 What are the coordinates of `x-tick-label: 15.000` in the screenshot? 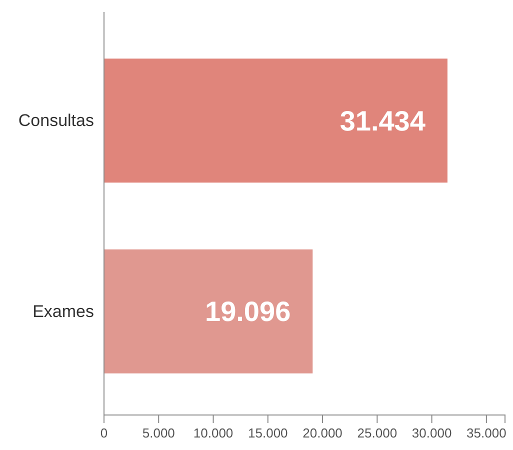 It's located at (268, 433).